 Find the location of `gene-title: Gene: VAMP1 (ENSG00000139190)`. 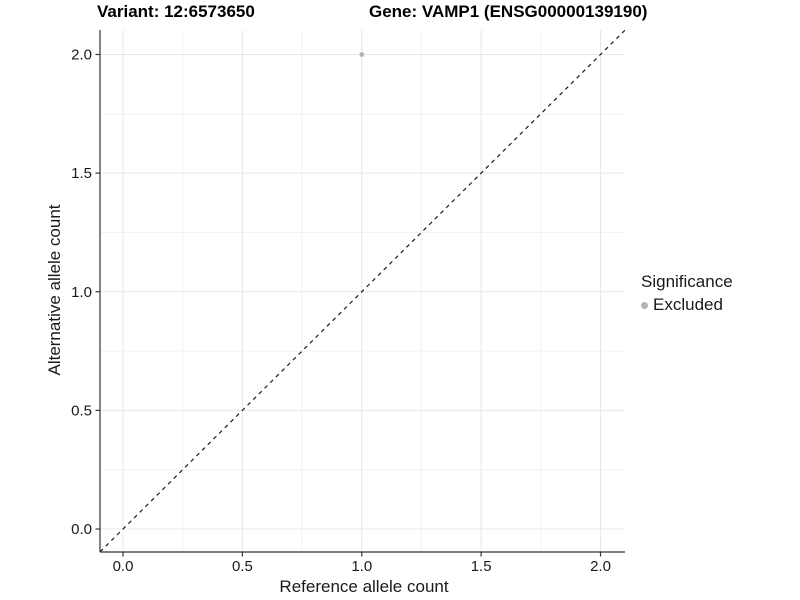

gene-title: Gene: VAMP1 (ENSG00000139190) is located at coordinates (508, 11).